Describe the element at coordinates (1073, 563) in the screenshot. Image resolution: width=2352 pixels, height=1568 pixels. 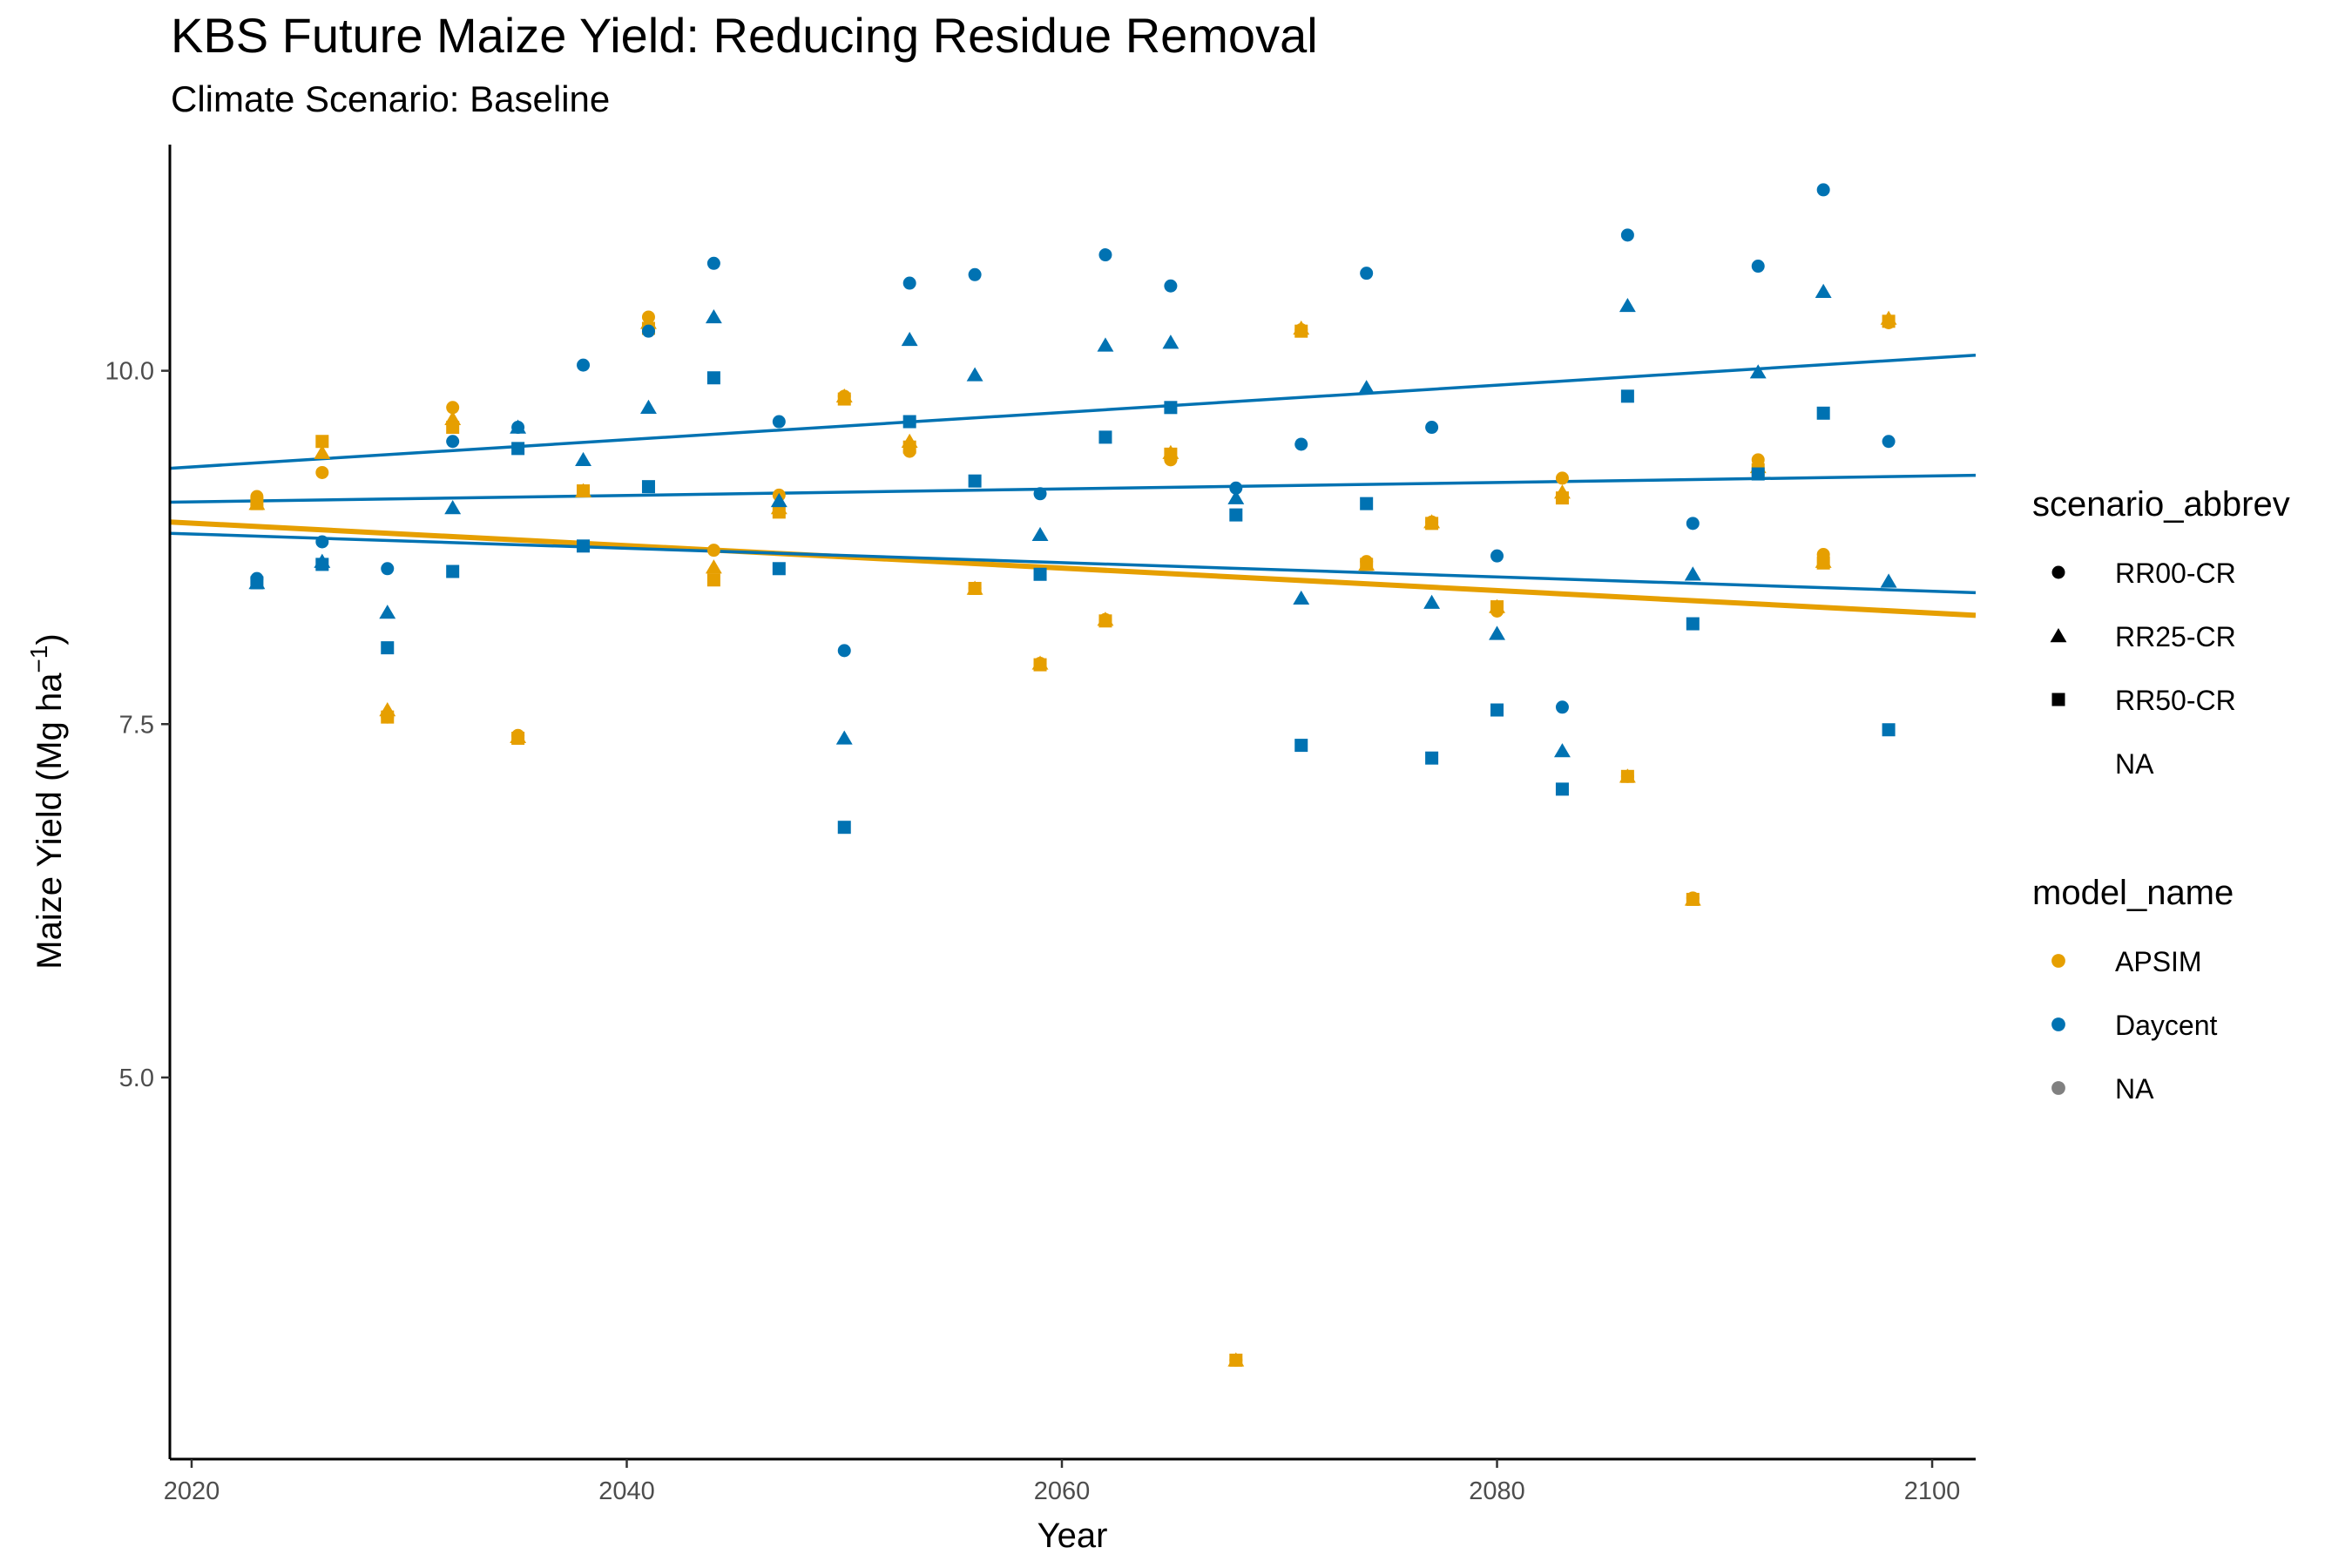
I see `trend-line-daycent-rr50-cr` at that location.